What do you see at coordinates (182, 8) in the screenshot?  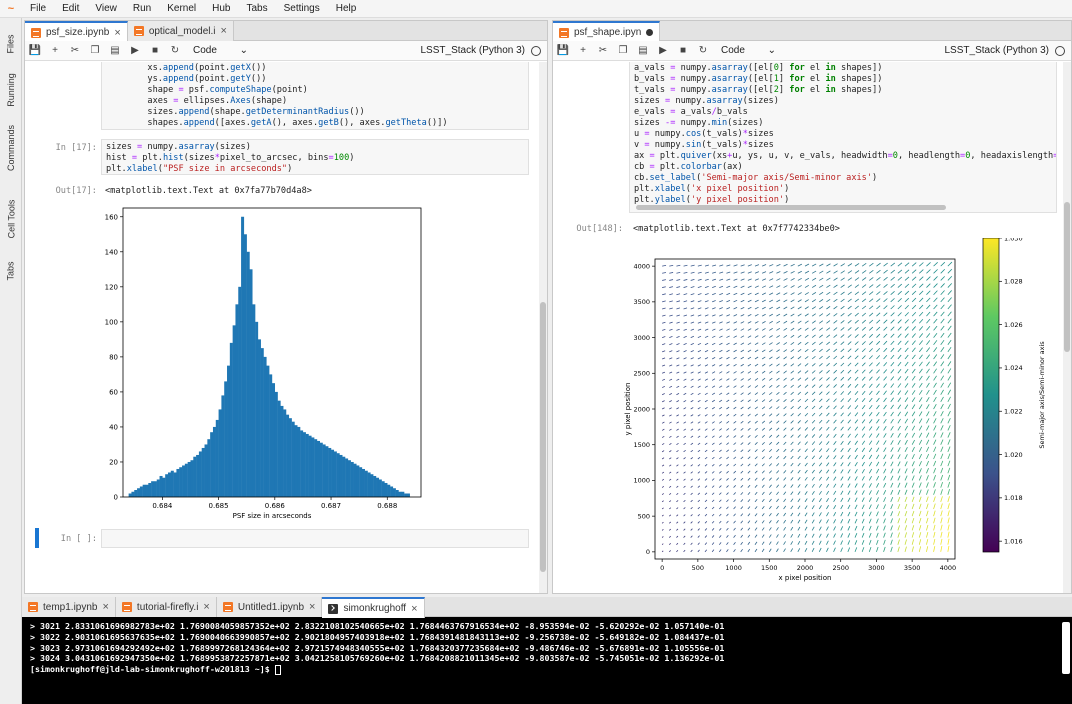 I see `menu-kernel: Kernel` at bounding box center [182, 8].